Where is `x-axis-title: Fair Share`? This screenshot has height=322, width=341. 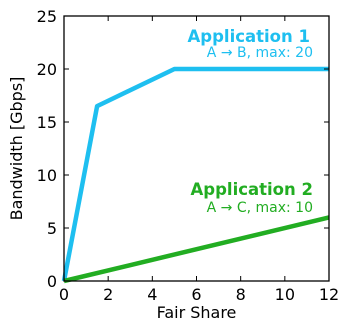 x-axis-title: Fair Share is located at coordinates (197, 312).